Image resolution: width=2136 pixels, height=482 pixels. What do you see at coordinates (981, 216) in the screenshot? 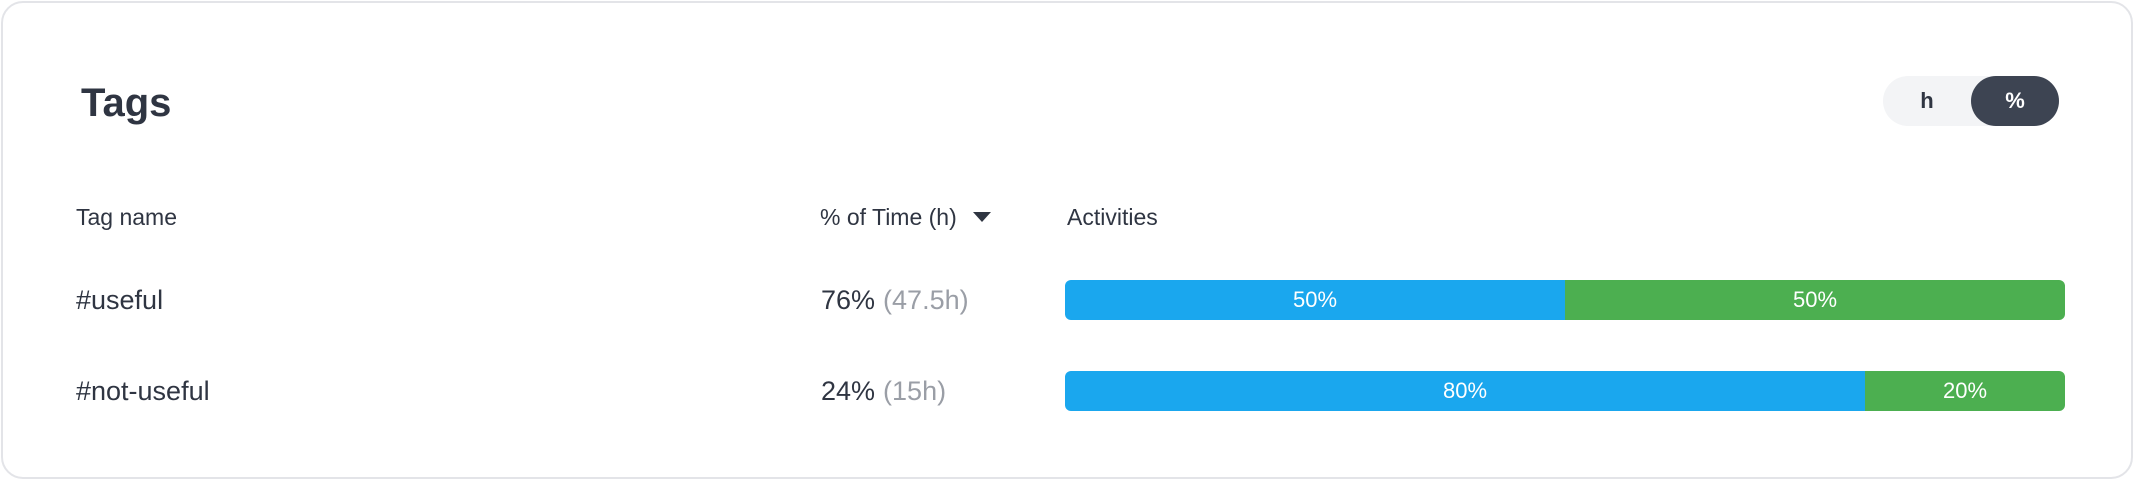
I see `sort-descending-icon` at bounding box center [981, 216].